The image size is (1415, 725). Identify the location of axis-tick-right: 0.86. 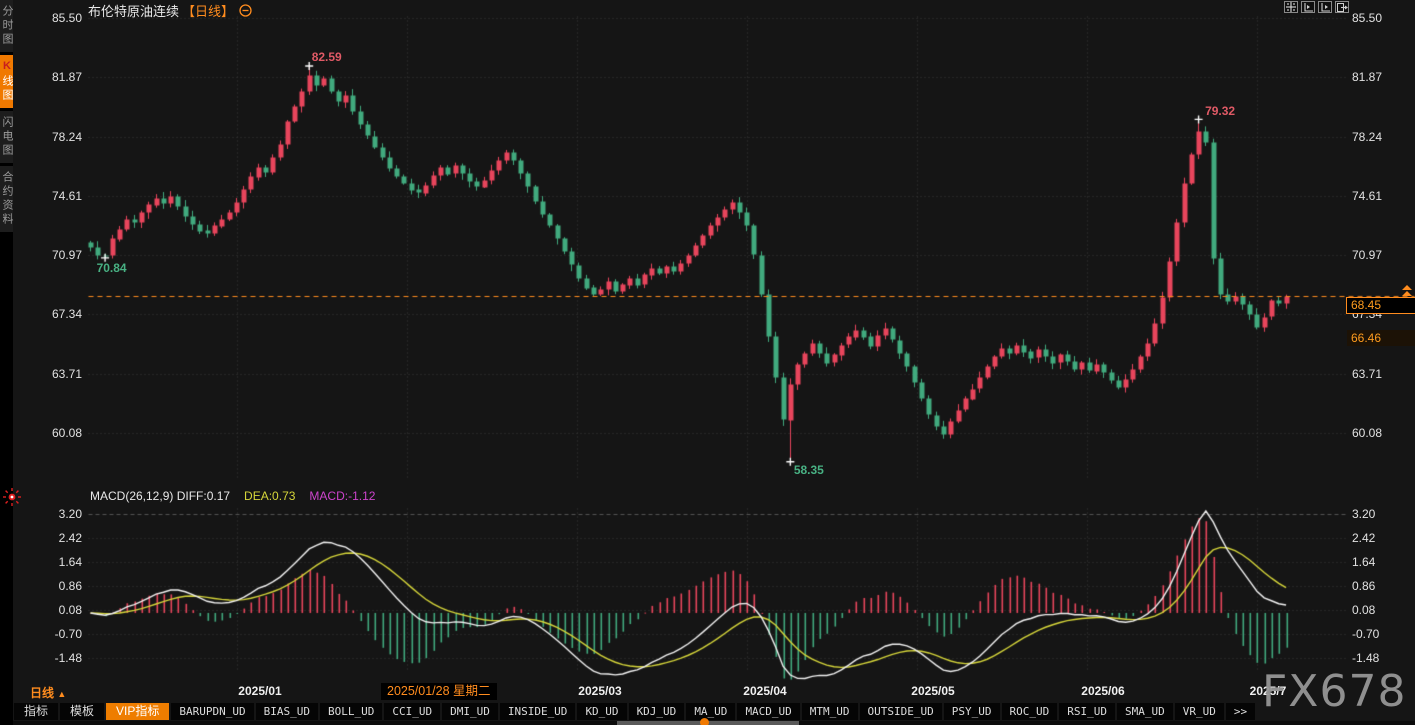
(1364, 585).